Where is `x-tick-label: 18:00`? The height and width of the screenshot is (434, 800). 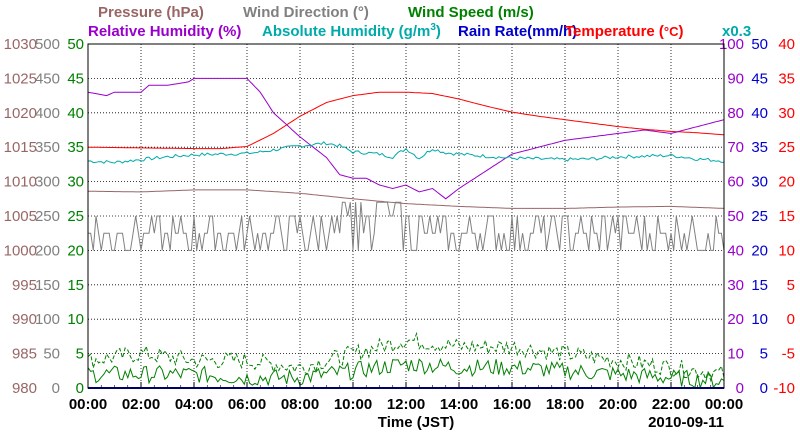 x-tick-label: 18:00 is located at coordinates (565, 404).